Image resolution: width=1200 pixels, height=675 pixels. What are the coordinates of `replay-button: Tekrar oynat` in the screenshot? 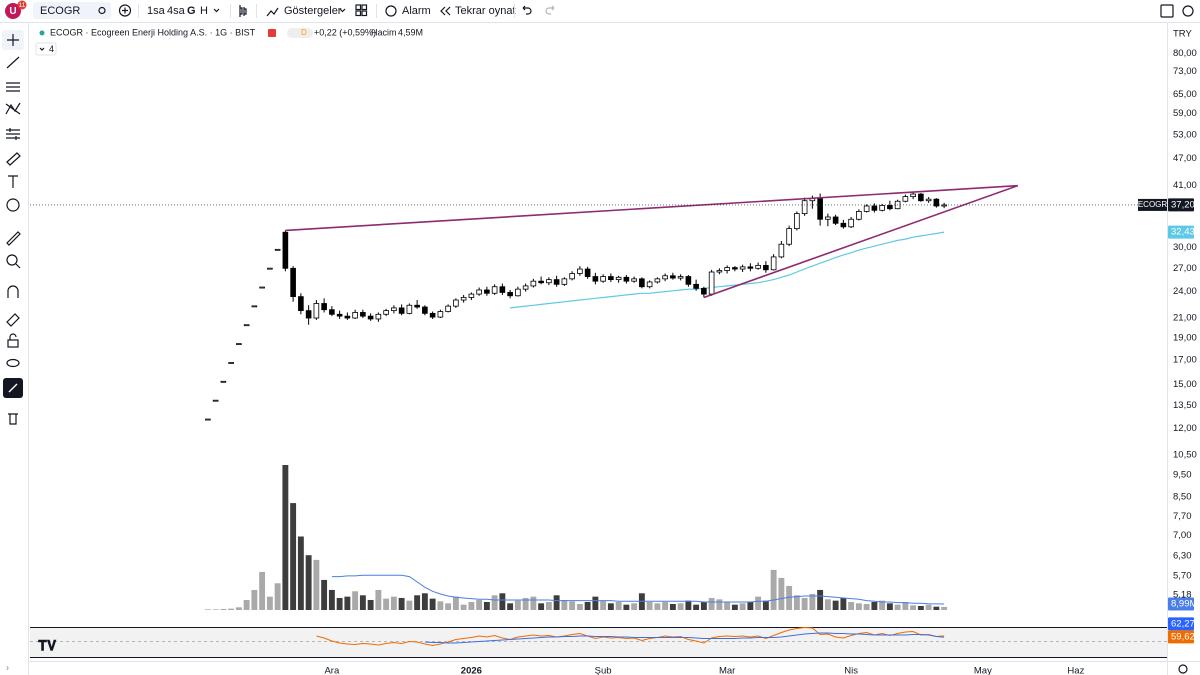 It's located at (485, 11).